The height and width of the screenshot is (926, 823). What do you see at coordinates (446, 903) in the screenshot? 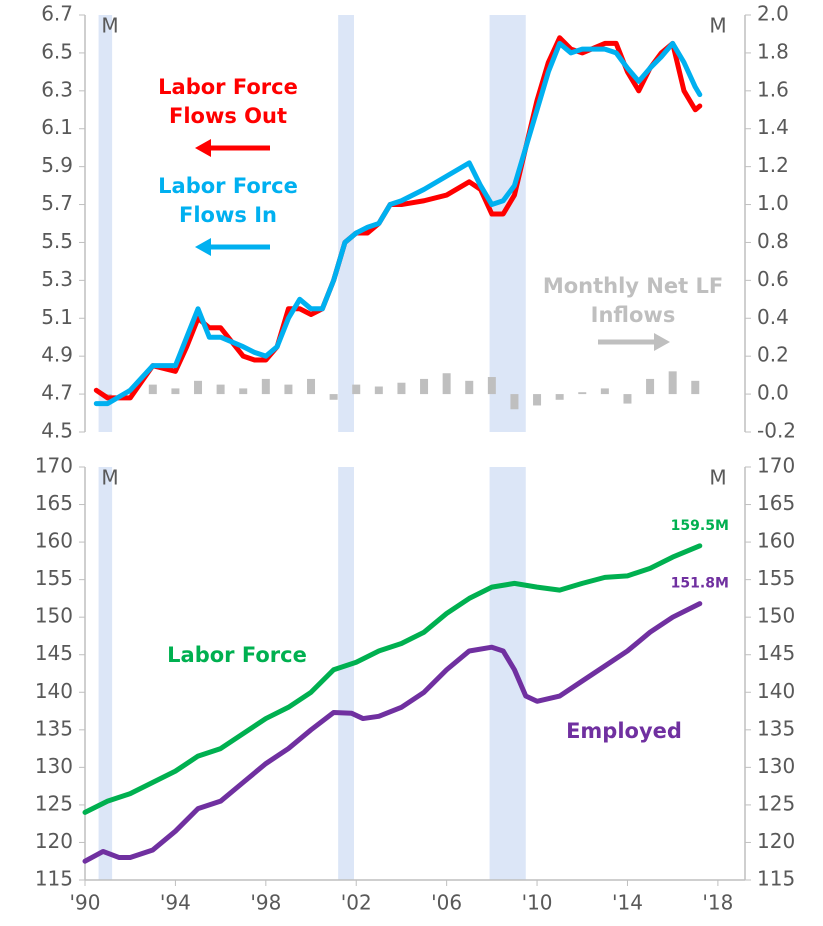
I see `x-tick-label: '06` at bounding box center [446, 903].